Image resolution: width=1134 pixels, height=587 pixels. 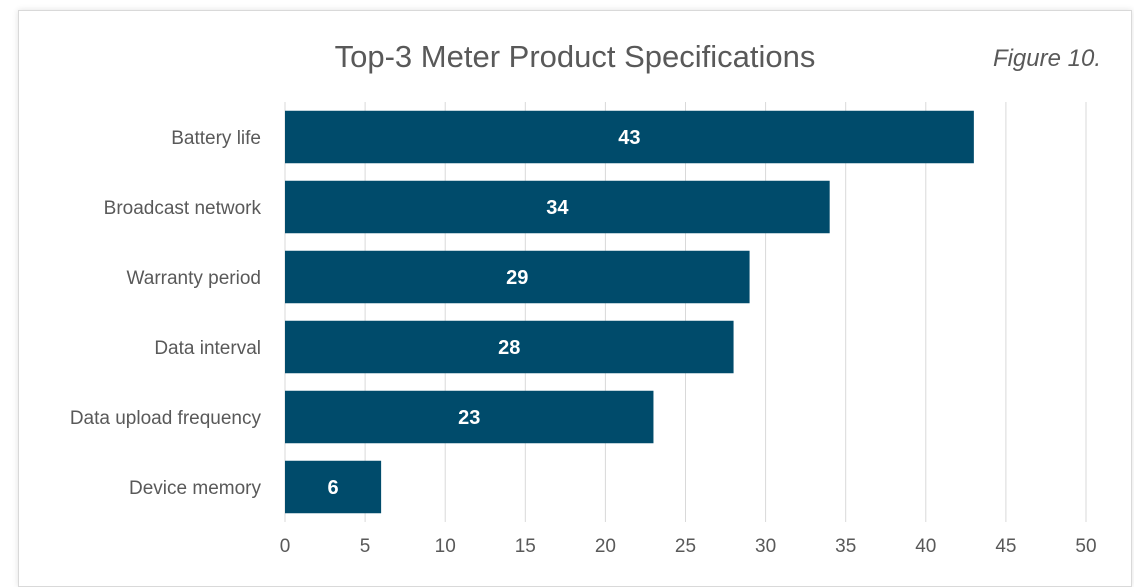 I want to click on figure-label: Figure 10., so click(x=1047, y=58).